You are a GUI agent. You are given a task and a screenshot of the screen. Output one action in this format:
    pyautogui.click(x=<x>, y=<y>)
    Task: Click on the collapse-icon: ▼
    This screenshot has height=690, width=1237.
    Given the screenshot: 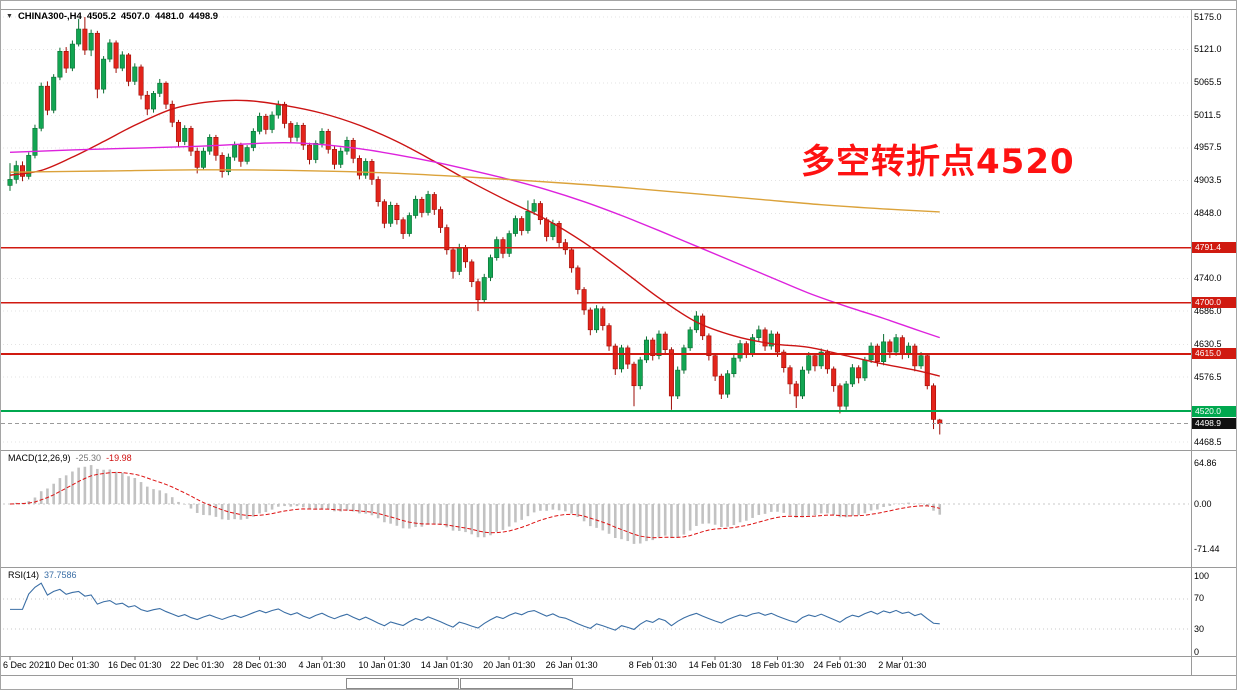 What is the action you would take?
    pyautogui.click(x=9, y=16)
    